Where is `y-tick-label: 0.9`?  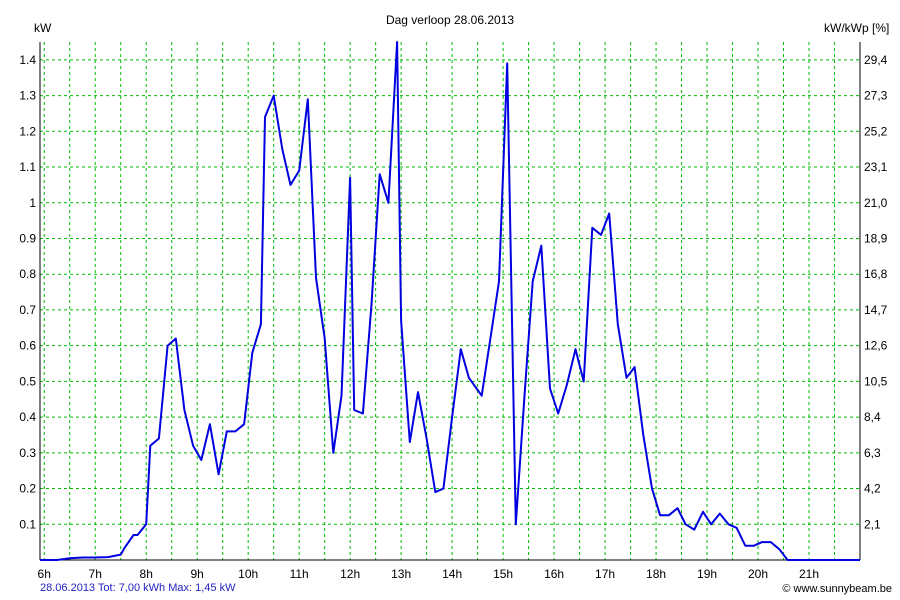
y-tick-label: 0.9 is located at coordinates (27, 238).